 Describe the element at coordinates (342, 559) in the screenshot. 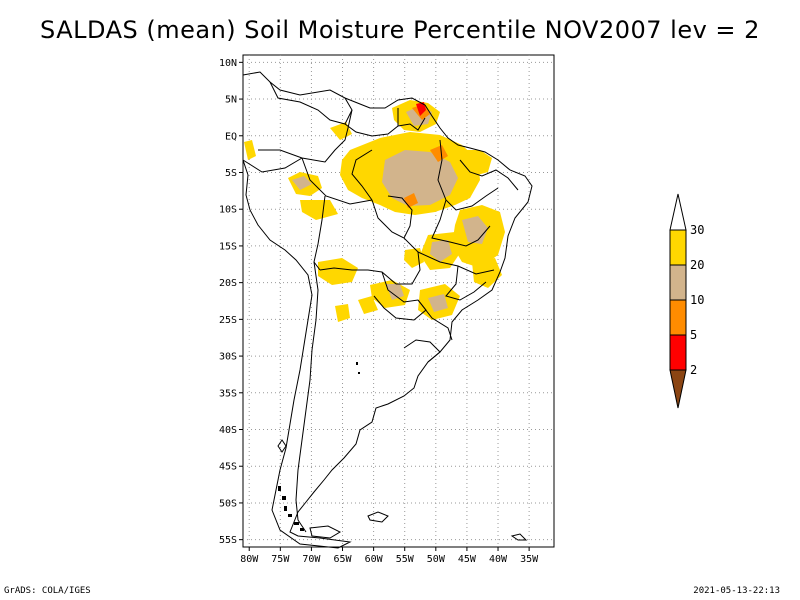

I see `lon-tick-label: 65W` at that location.